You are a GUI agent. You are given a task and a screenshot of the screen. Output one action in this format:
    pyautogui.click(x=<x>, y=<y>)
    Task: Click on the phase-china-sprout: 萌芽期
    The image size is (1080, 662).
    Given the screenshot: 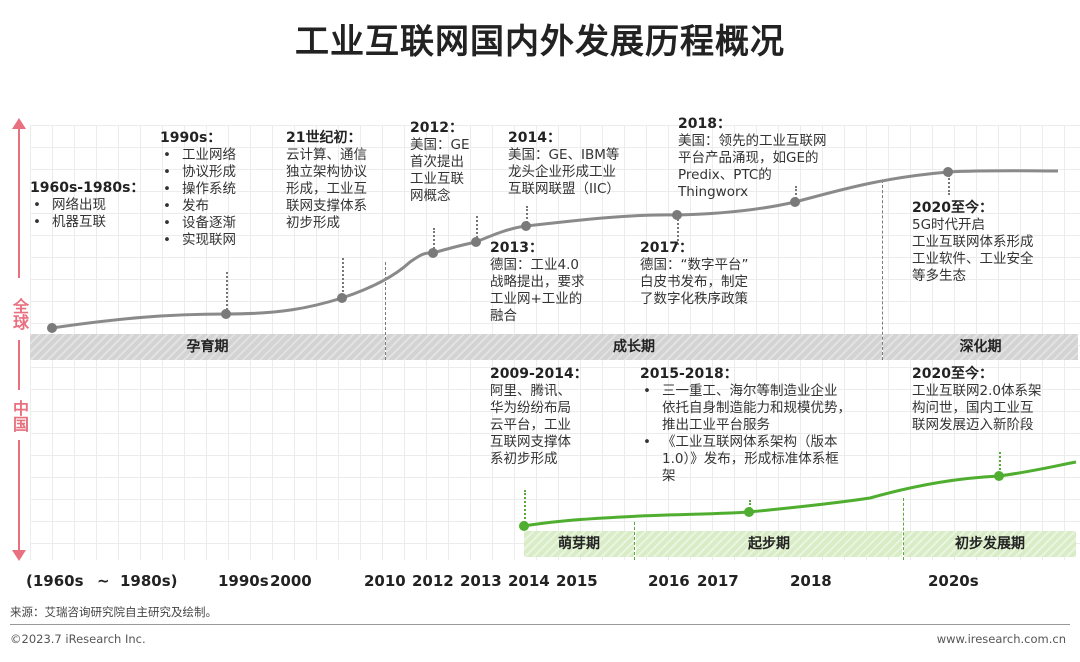 What is the action you would take?
    pyautogui.click(x=579, y=544)
    